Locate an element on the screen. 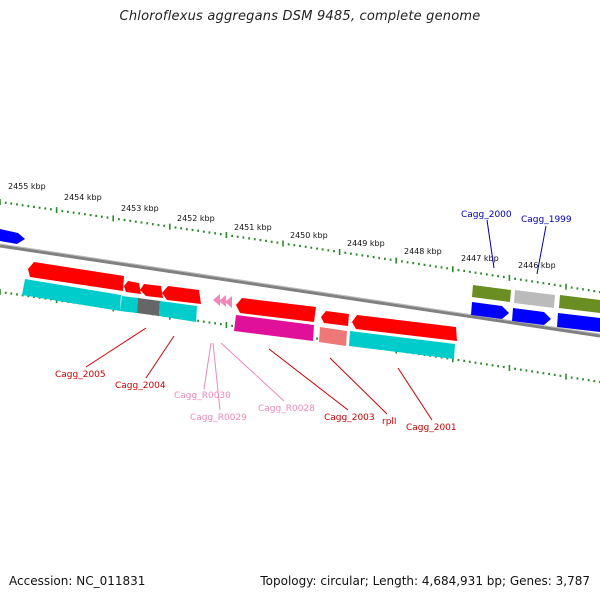  callout-line-cagg-2001 is located at coordinates (415, 394).